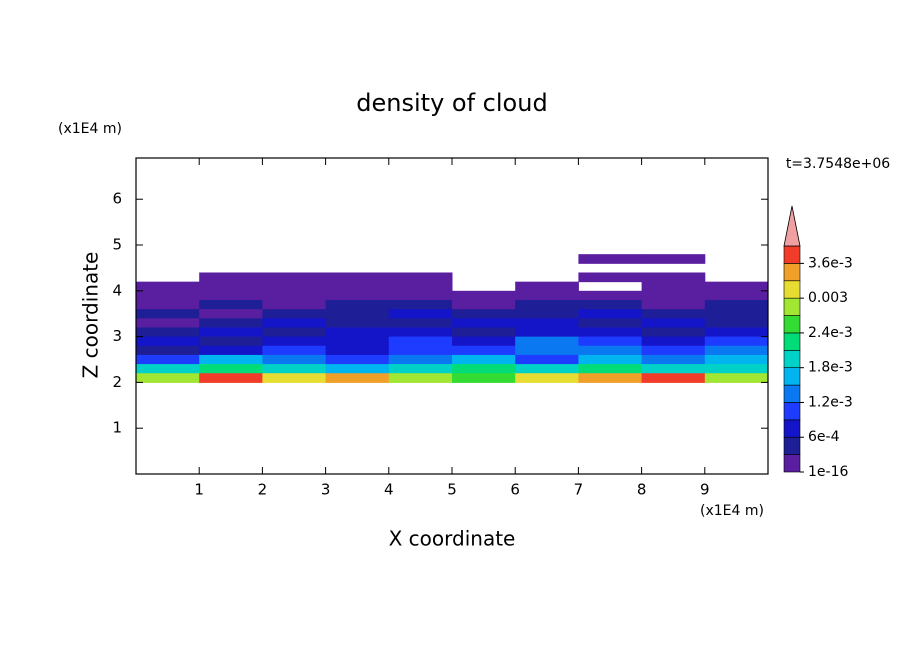  Describe the element at coordinates (389, 490) in the screenshot. I see `x-tick-label: 4` at that location.